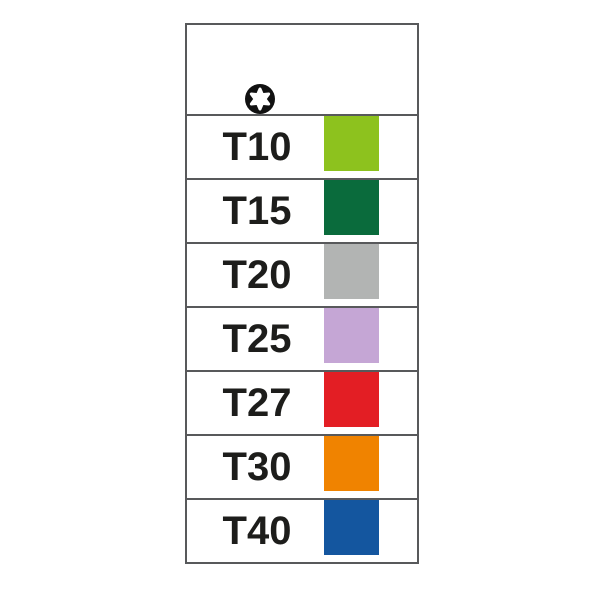 The image size is (600, 600). What do you see at coordinates (257, 467) in the screenshot?
I see `size-label: T30` at bounding box center [257, 467].